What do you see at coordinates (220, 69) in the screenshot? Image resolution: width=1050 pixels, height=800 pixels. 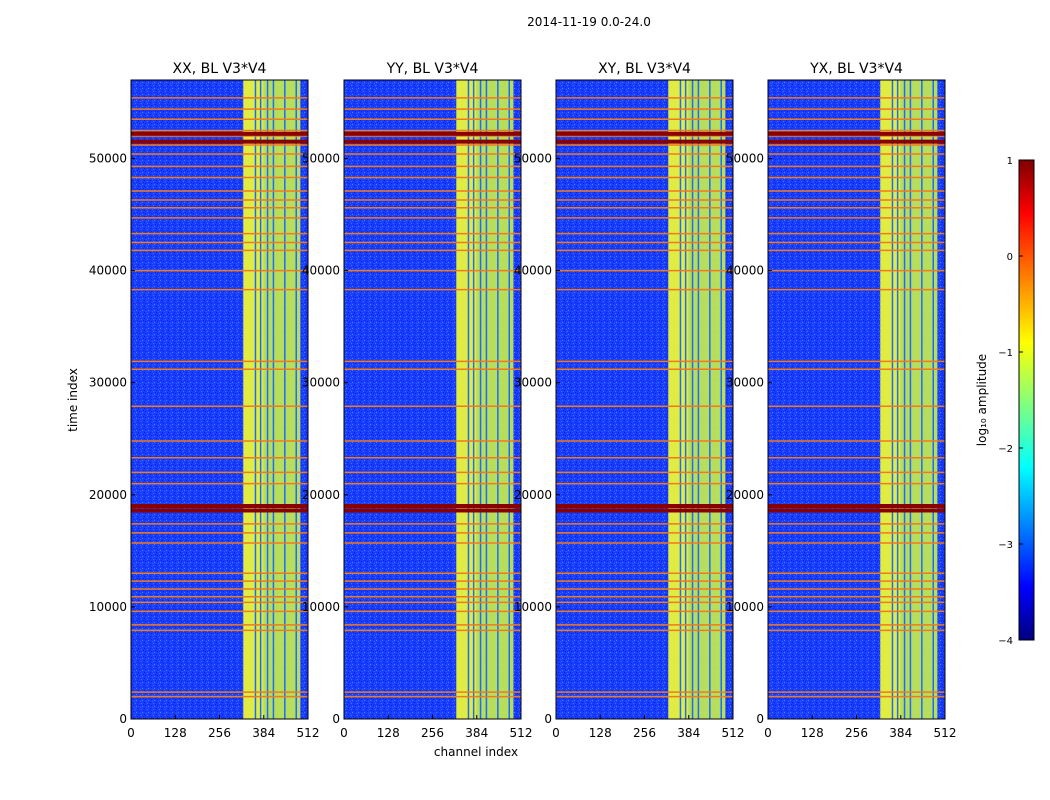 I see `panel-title: XX, BL V3*V4` at bounding box center [220, 69].